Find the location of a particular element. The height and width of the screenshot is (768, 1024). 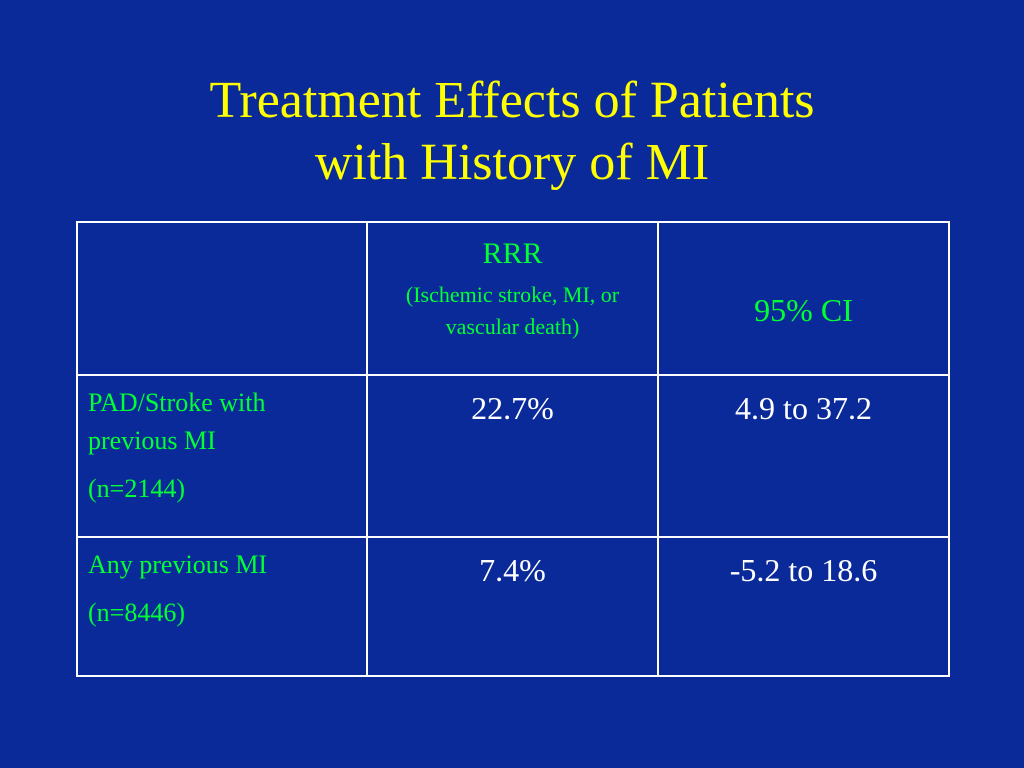

row-rrr-value: 7.4% is located at coordinates (512, 606).